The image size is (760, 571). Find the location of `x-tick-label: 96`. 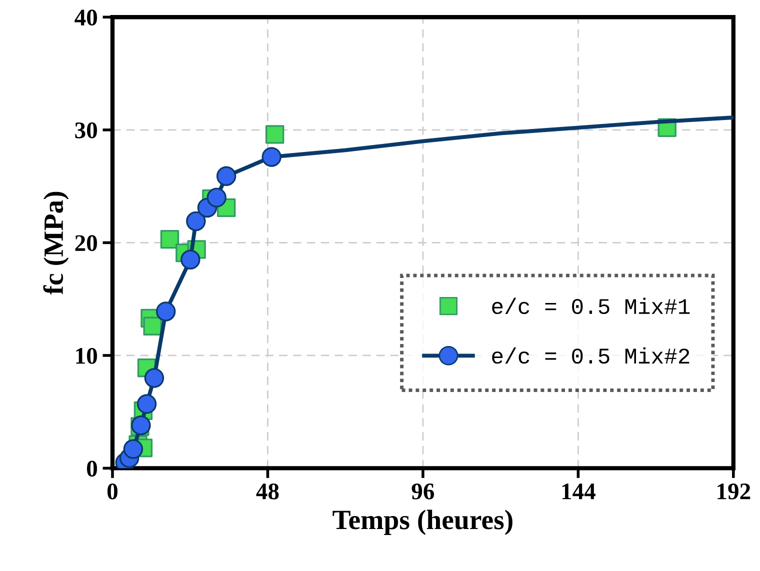

x-tick-label: 96 is located at coordinates (423, 492).